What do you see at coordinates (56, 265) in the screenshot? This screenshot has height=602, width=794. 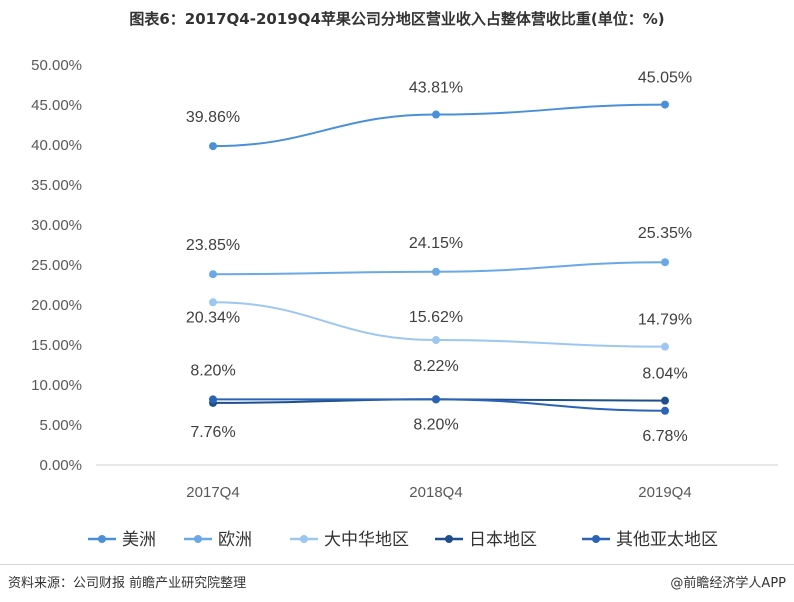 I see `y-tick-label: 25.00%` at bounding box center [56, 265].